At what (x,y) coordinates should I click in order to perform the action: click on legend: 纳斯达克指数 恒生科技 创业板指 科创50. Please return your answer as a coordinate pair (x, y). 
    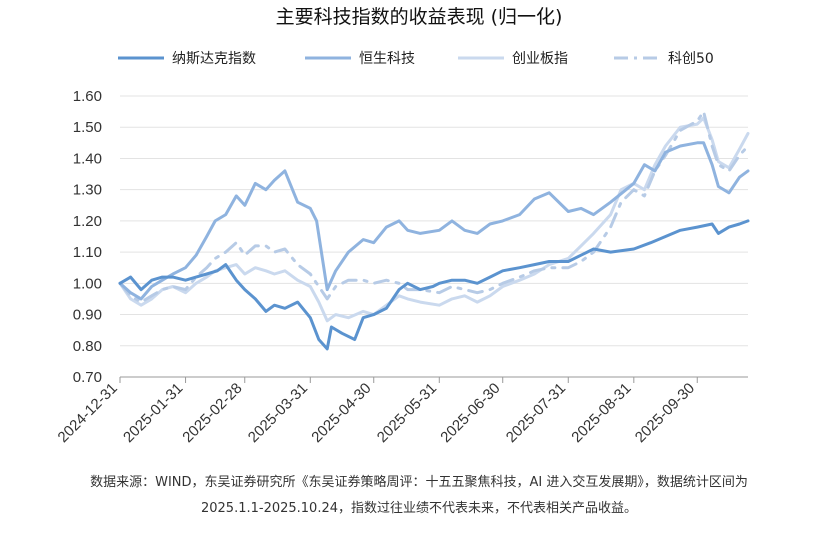
    Looking at the image, I should click on (416, 59).